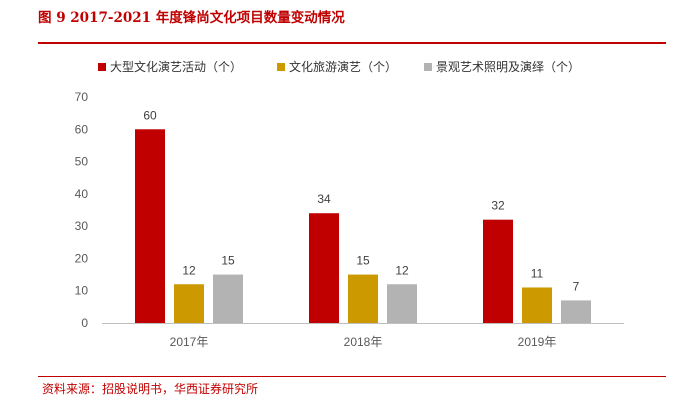 The image size is (676, 403). Describe the element at coordinates (324, 199) in the screenshot. I see `data-label: 34` at that location.